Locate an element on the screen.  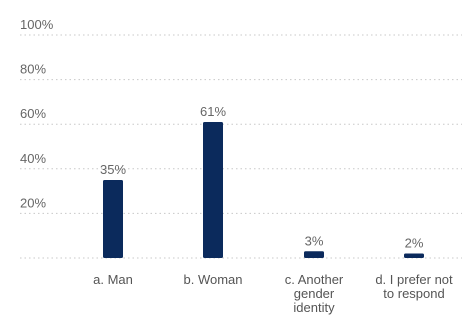
data-label: 2% is located at coordinates (414, 243).